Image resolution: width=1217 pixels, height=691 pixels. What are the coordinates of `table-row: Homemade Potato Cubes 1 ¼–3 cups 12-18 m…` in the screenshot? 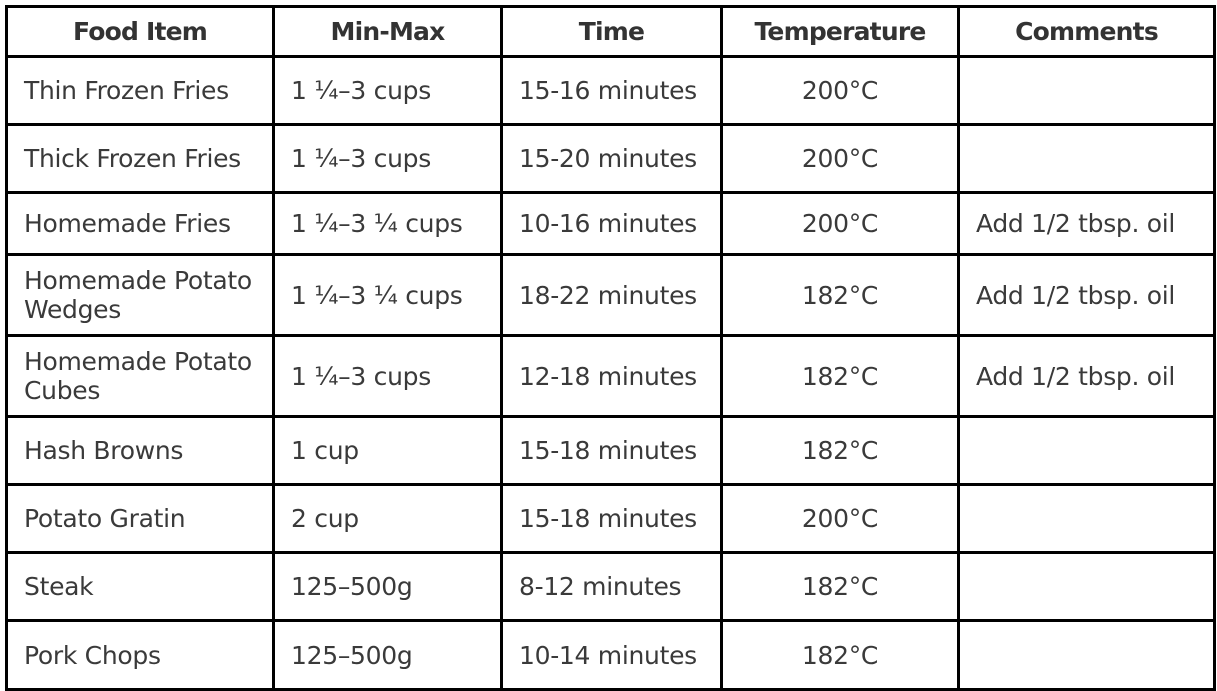 It's located at (610, 376).